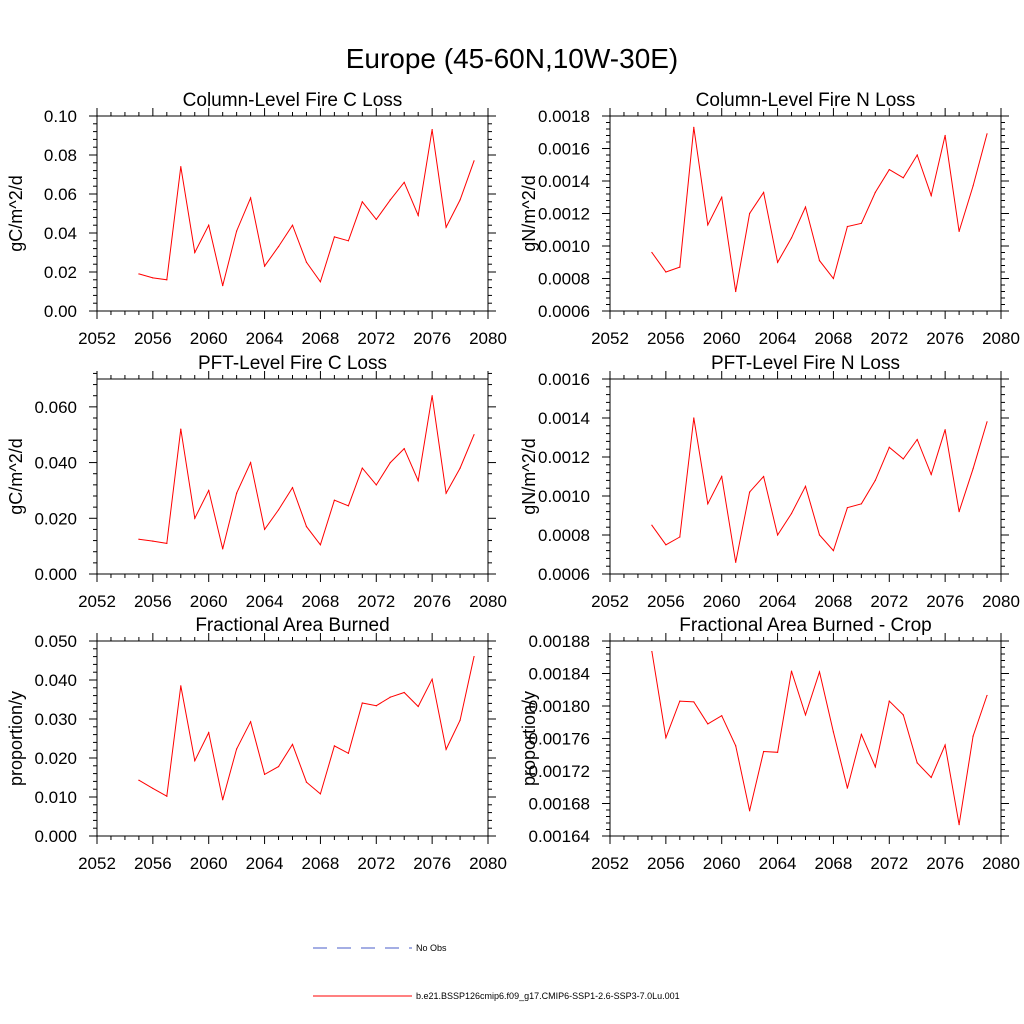 The image size is (1024, 1024). What do you see at coordinates (60, 194) in the screenshot?
I see `y-tick-label: 0.06` at bounding box center [60, 194].